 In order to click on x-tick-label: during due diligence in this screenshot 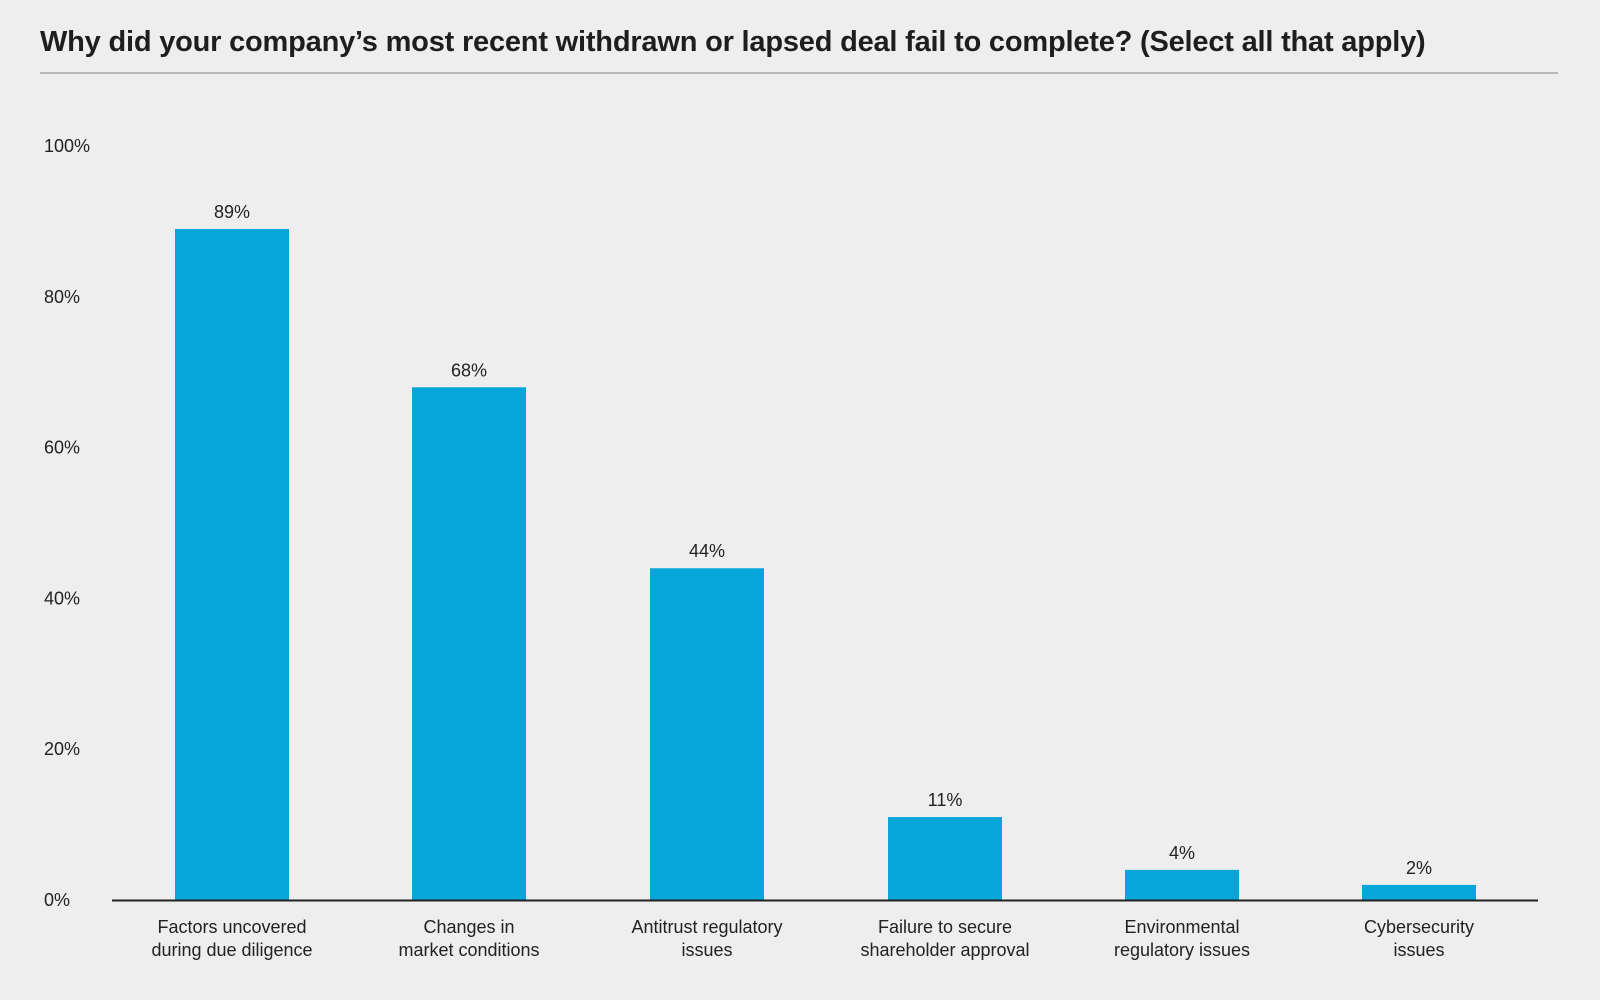, I will do `click(231, 950)`.